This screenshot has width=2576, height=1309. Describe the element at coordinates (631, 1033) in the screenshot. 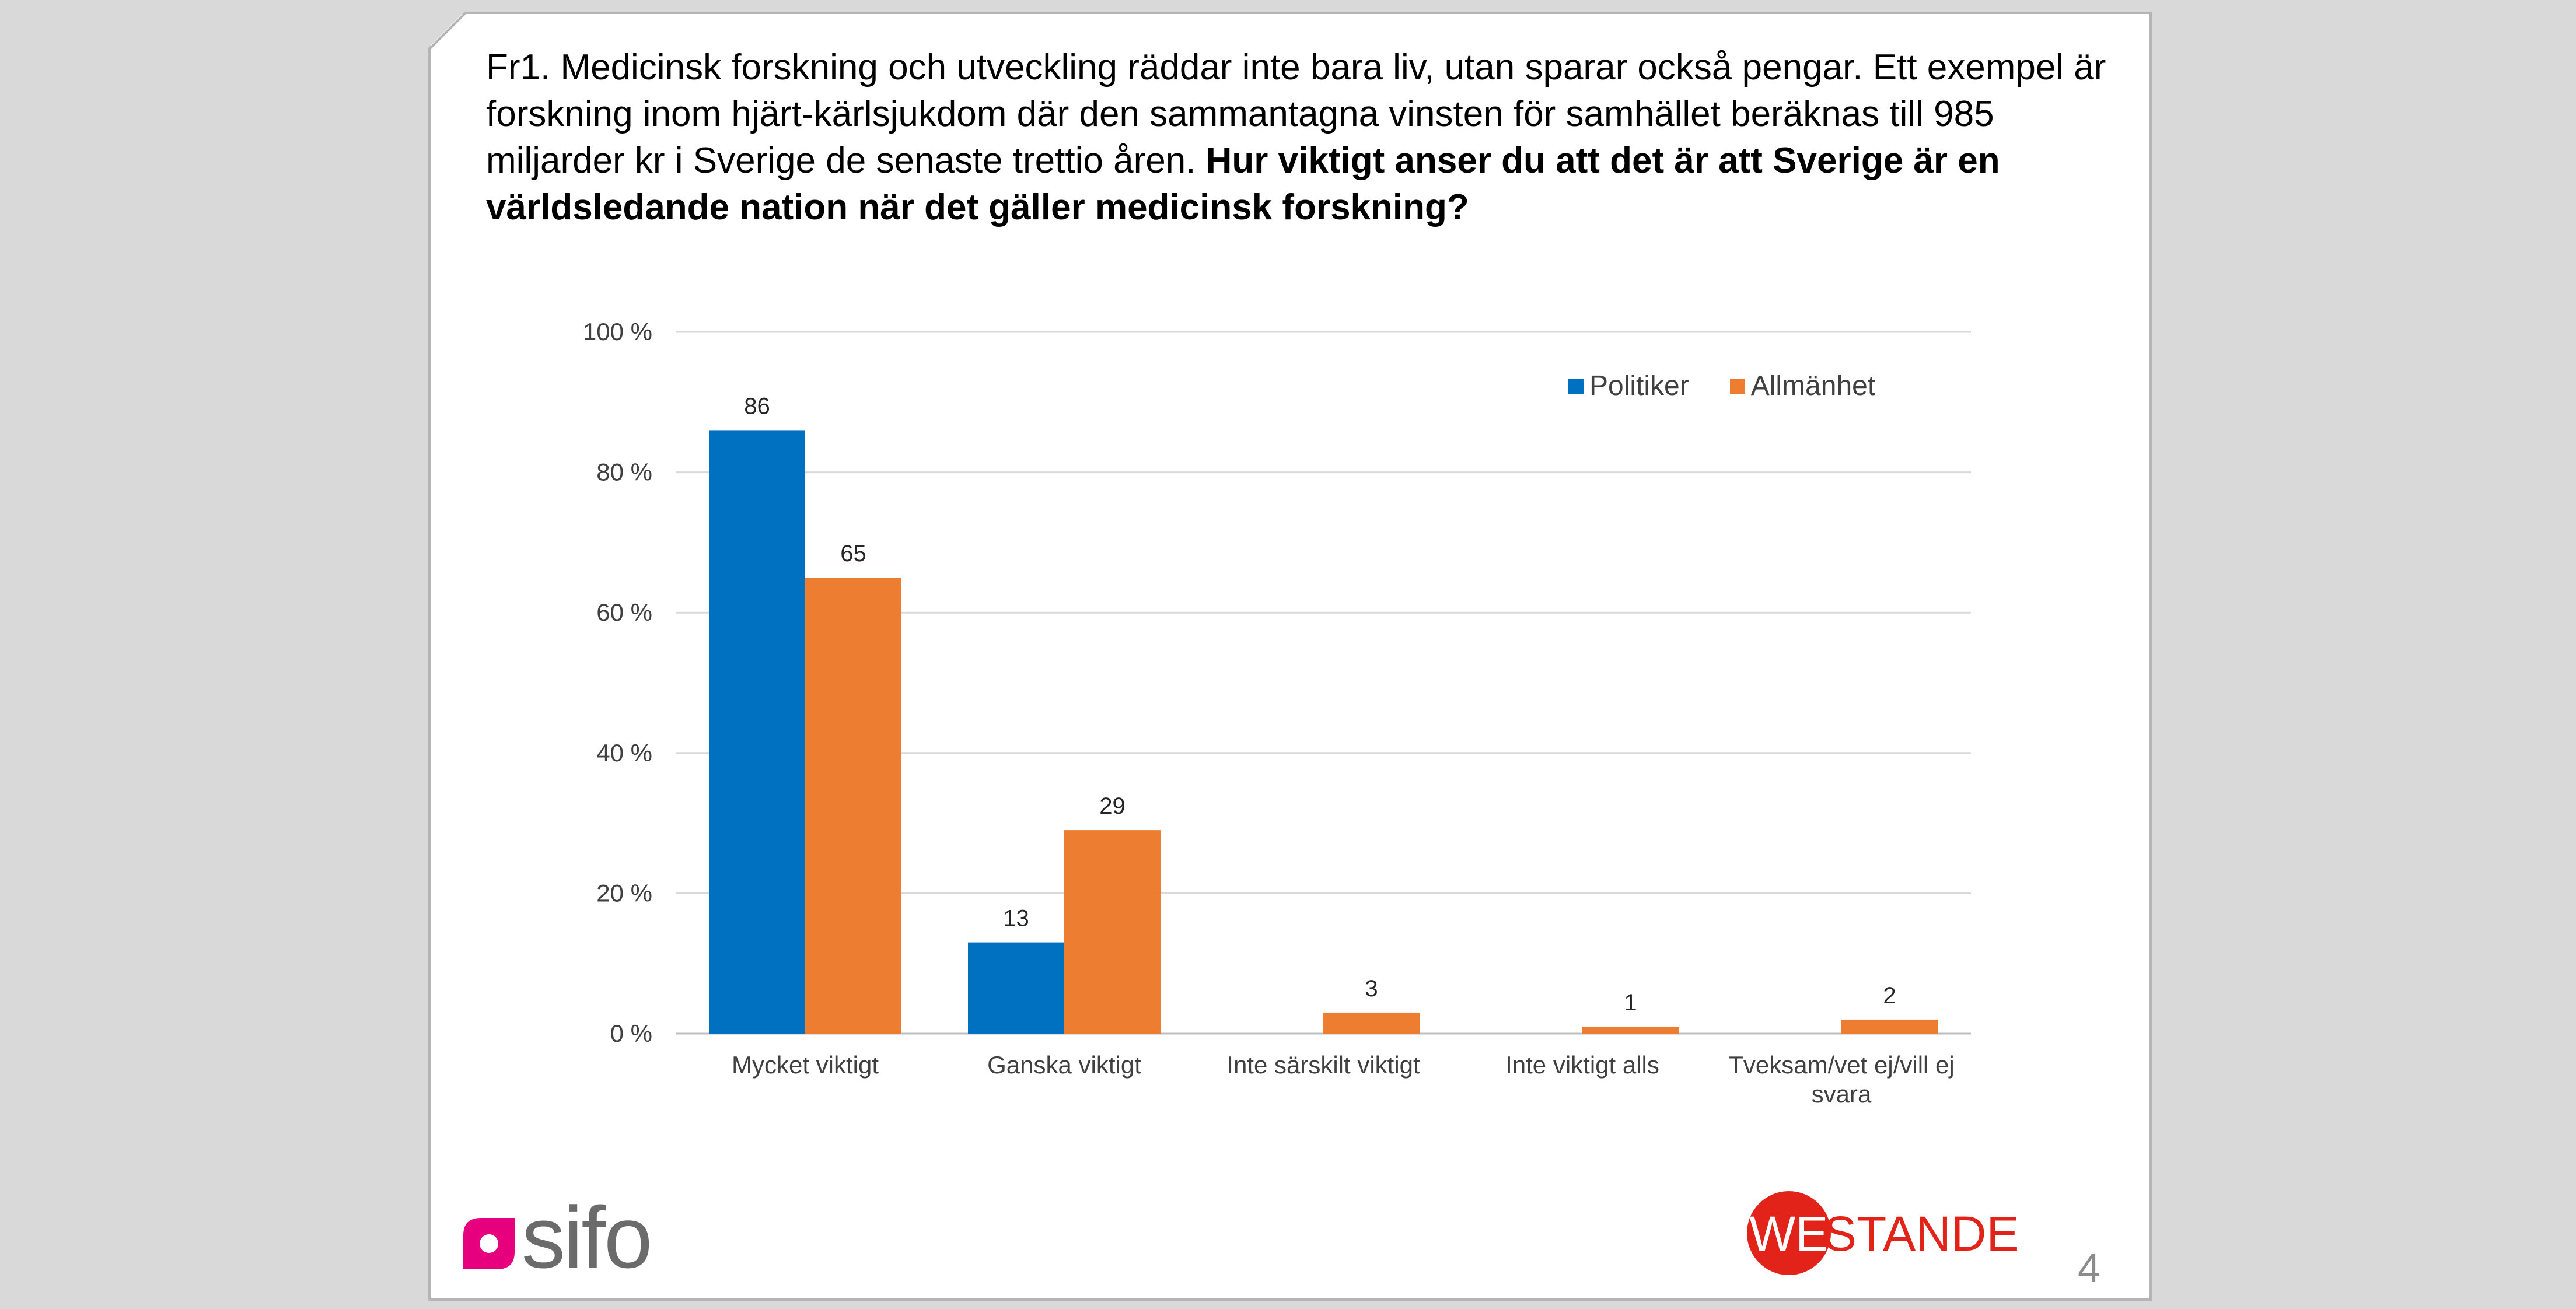

I see `y-tick-label: 0 %` at that location.